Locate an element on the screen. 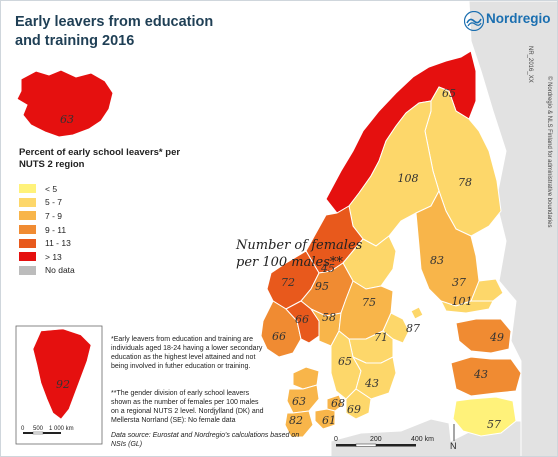  region-iceland is located at coordinates (65, 103).